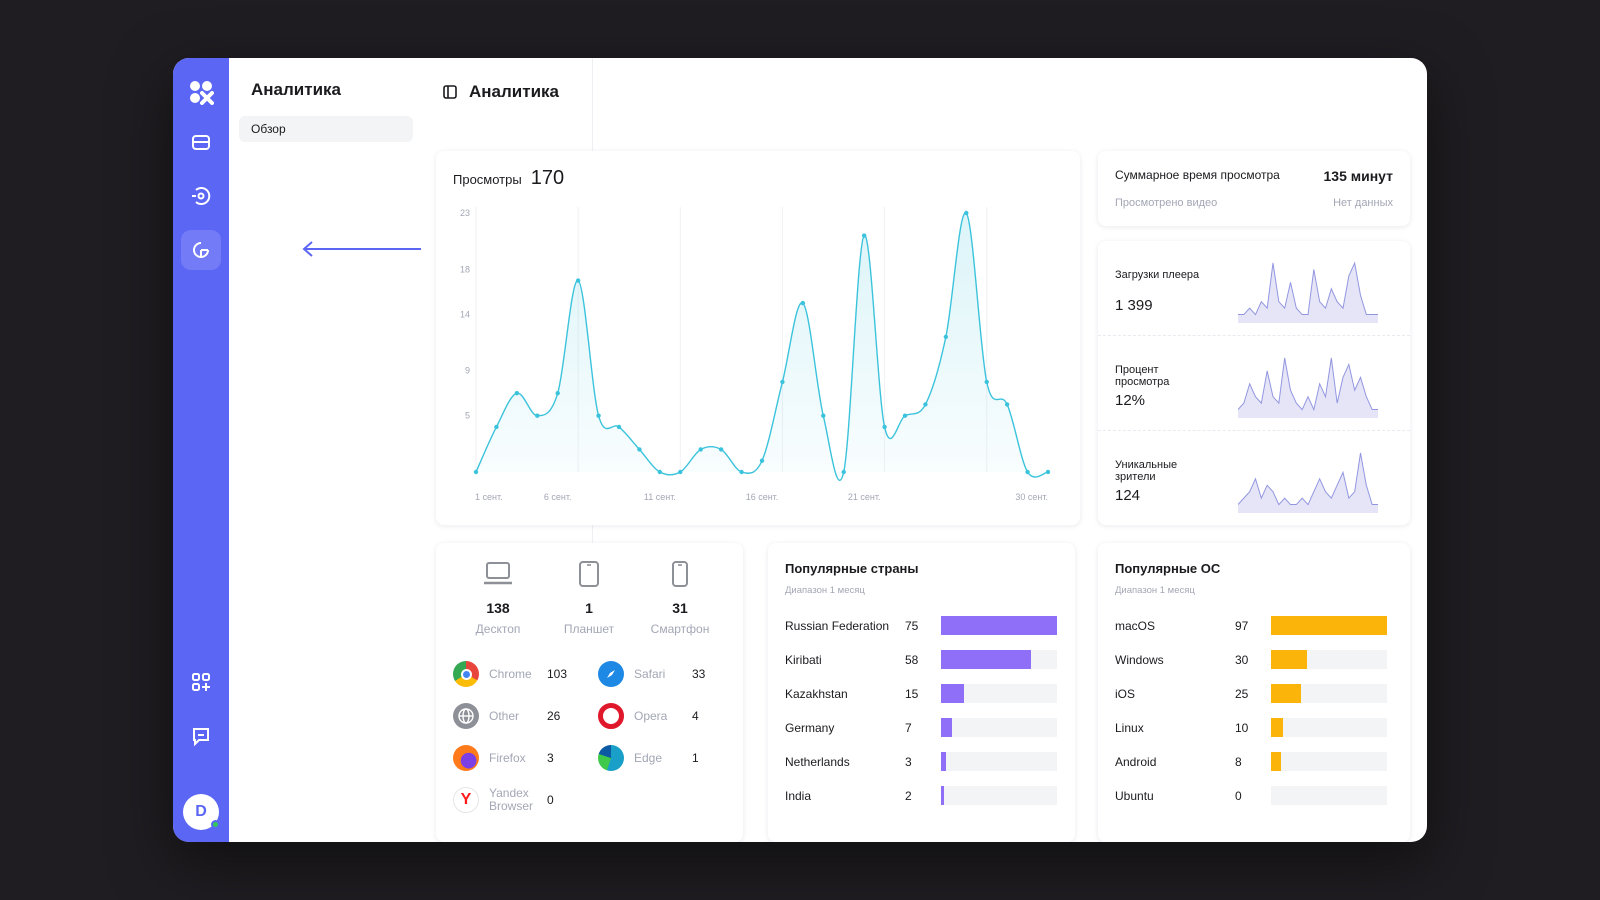 This screenshot has width=1600, height=900. What do you see at coordinates (864, 497) in the screenshot?
I see `x-tick-label: 21 сент.` at bounding box center [864, 497].